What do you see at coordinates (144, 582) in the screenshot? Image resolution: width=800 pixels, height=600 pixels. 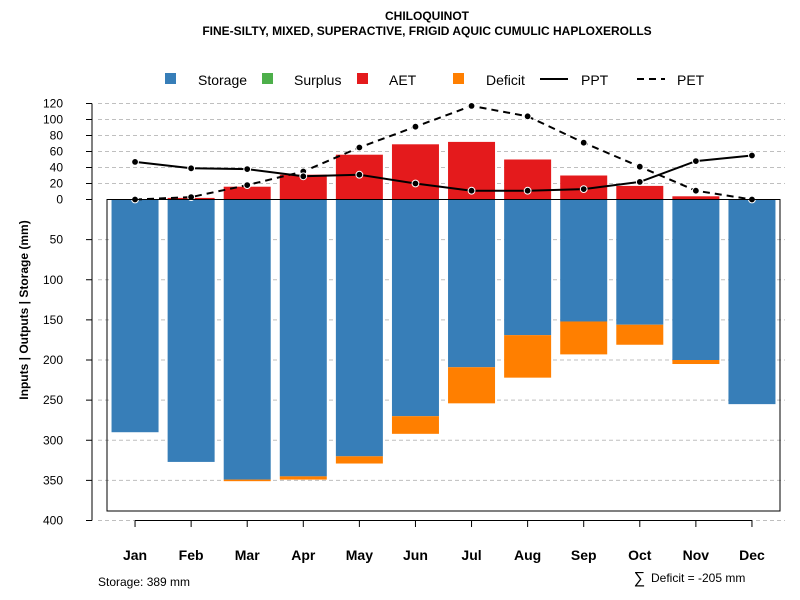 I see `storage-note: Storage: 389 mm` at bounding box center [144, 582].